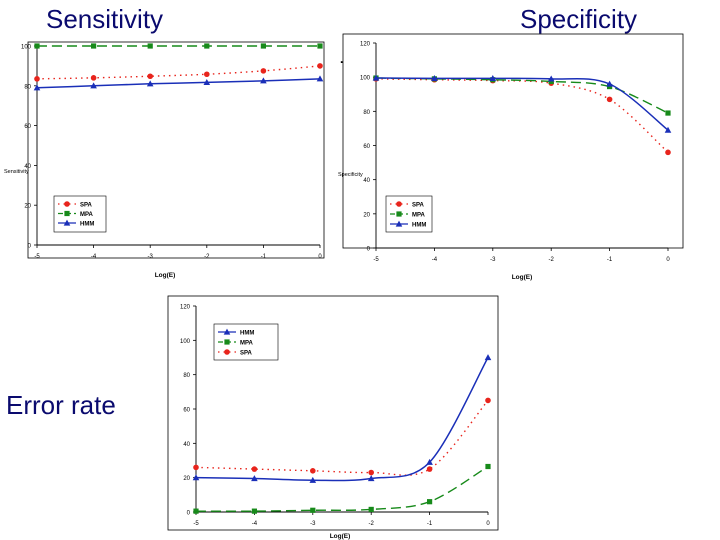 This screenshot has height=540, width=720. Describe the element at coordinates (365, 45) in the screenshot. I see `spec-y-tick-label: 120` at that location.